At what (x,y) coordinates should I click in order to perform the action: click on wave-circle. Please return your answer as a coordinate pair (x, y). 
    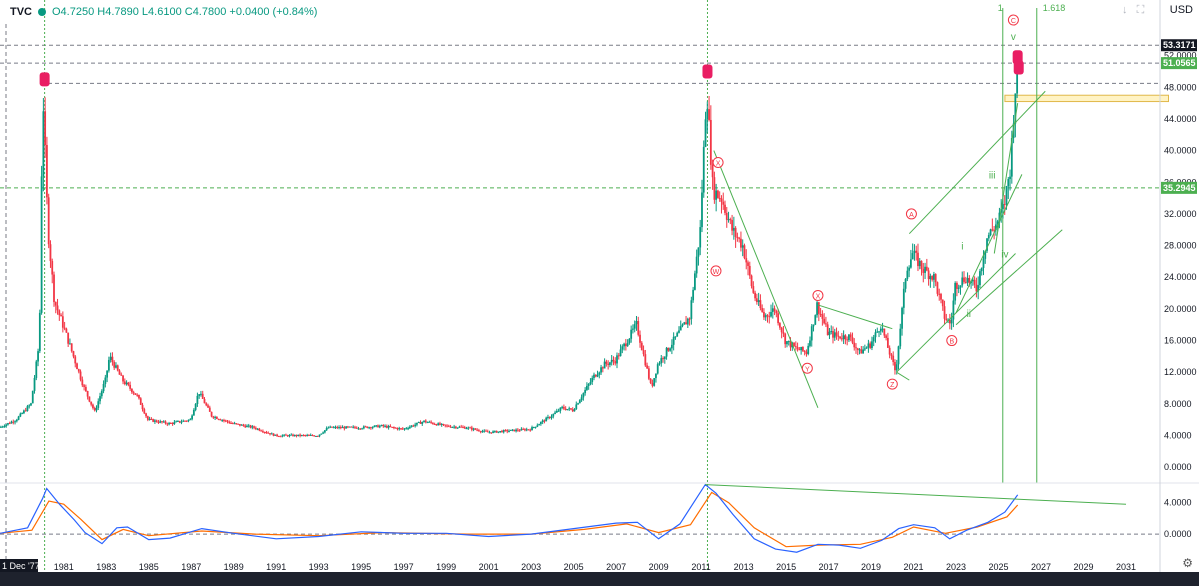
    Looking at the image, I should click on (716, 271).